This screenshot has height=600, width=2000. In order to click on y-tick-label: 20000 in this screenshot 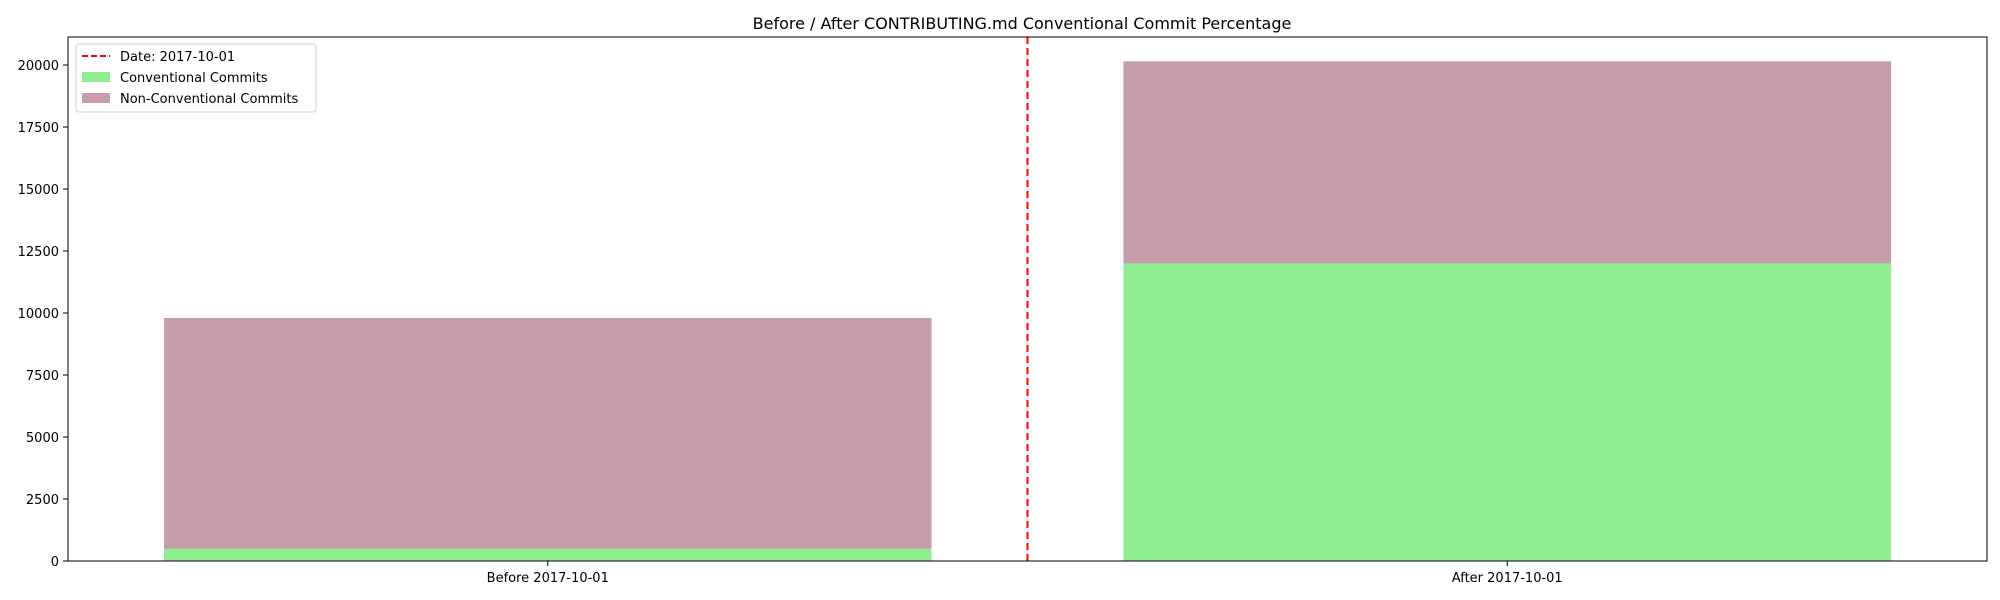, I will do `click(38, 66)`.